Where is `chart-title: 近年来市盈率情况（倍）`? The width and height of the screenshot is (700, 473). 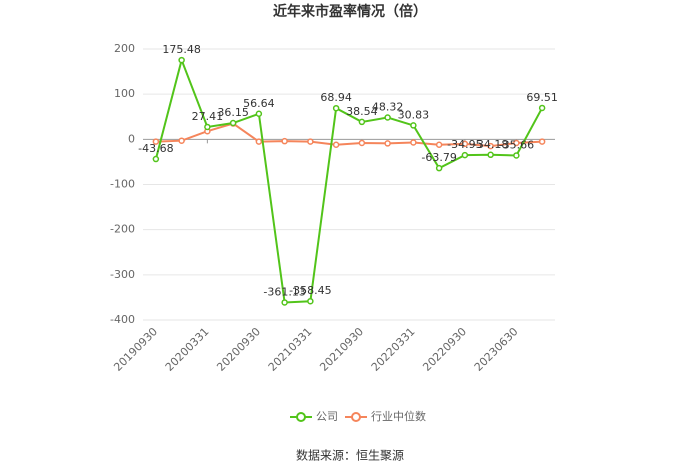
chart-title: 近年来市盈率情况（倍） is located at coordinates (350, 11).